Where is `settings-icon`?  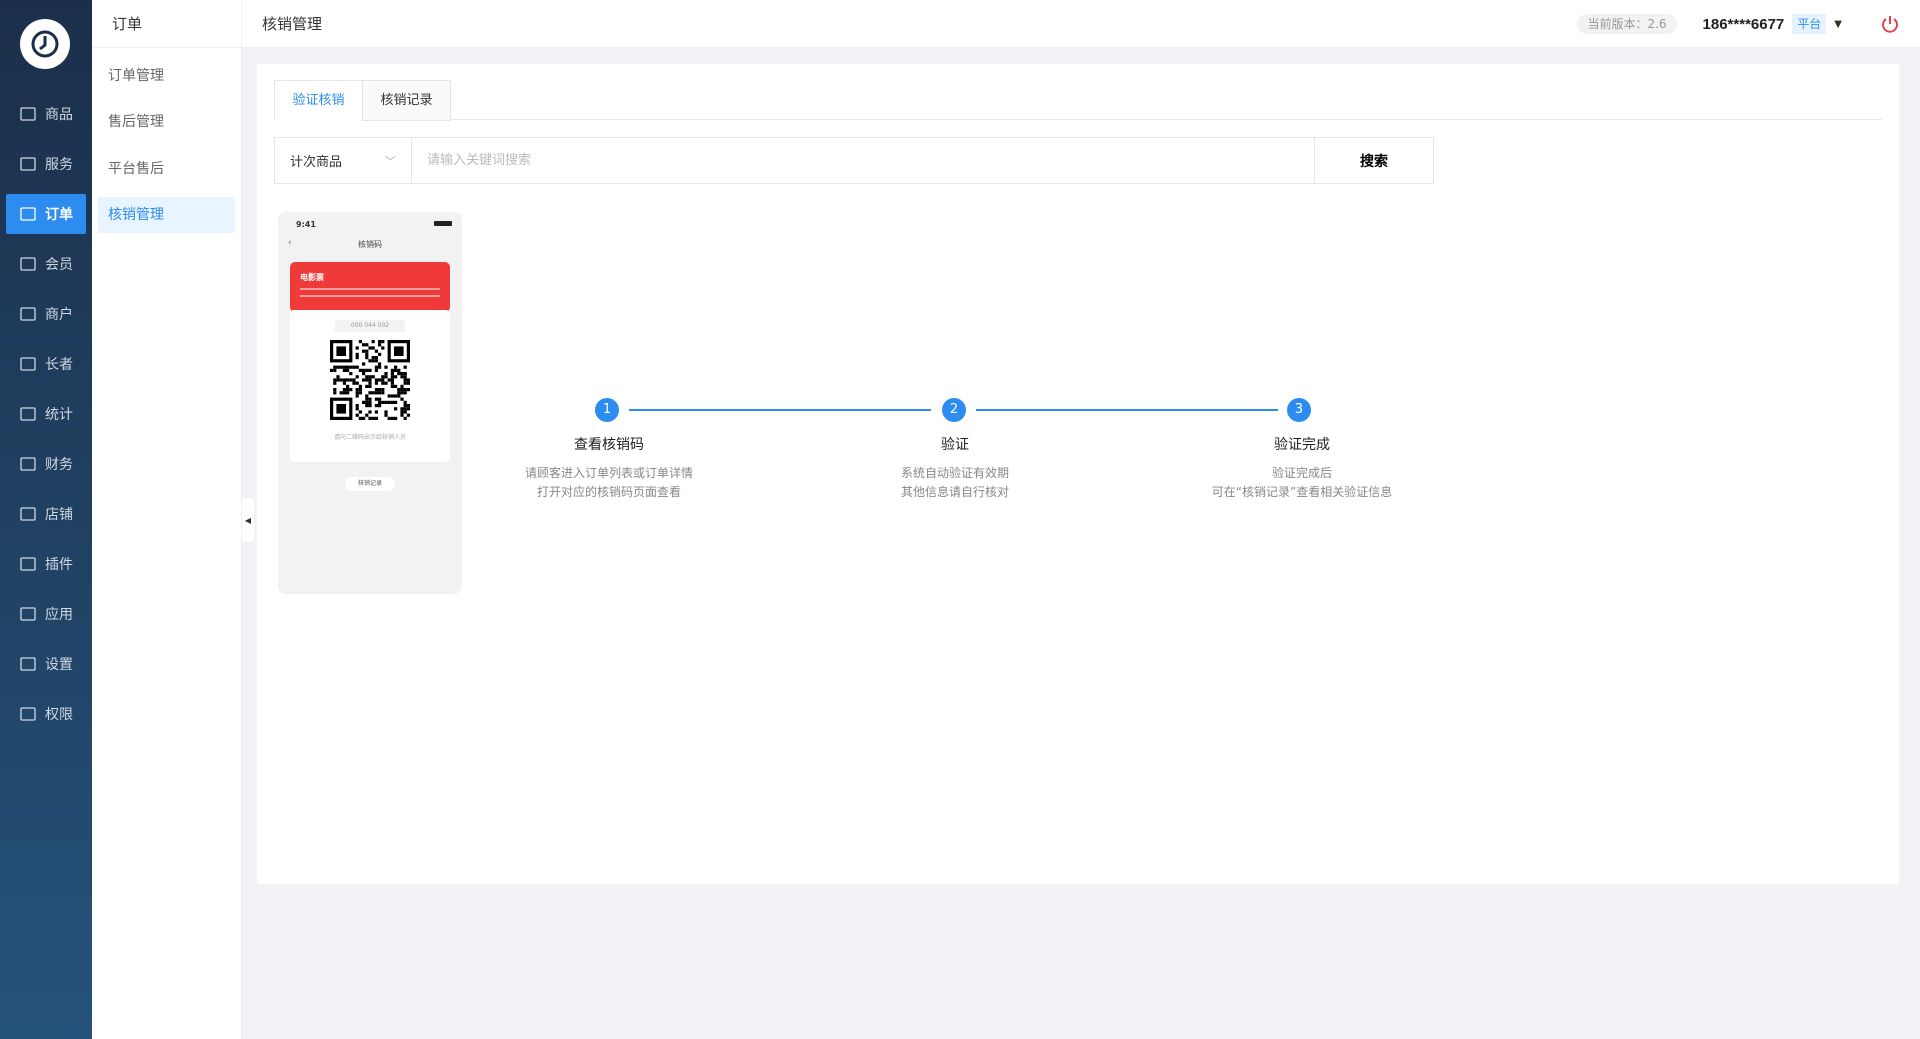 settings-icon is located at coordinates (28, 664).